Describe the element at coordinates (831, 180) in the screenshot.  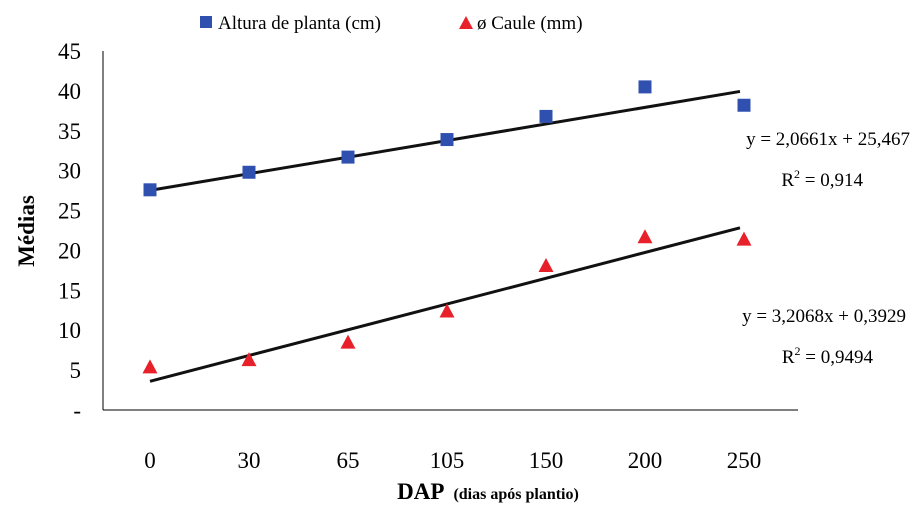
I see `r2-altura-value: = 0,914` at that location.